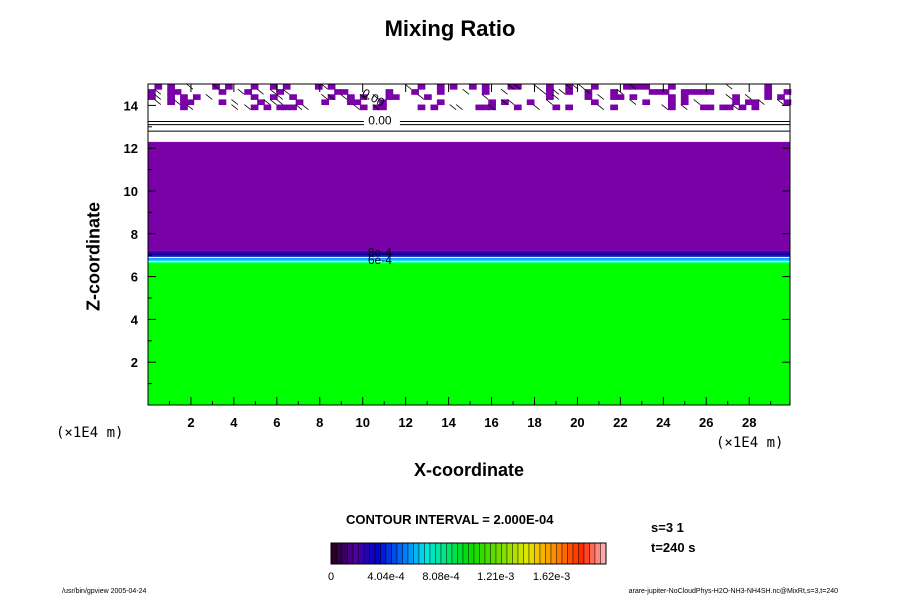  I want to click on y-unit-label: (×1E4 m), so click(90, 433).